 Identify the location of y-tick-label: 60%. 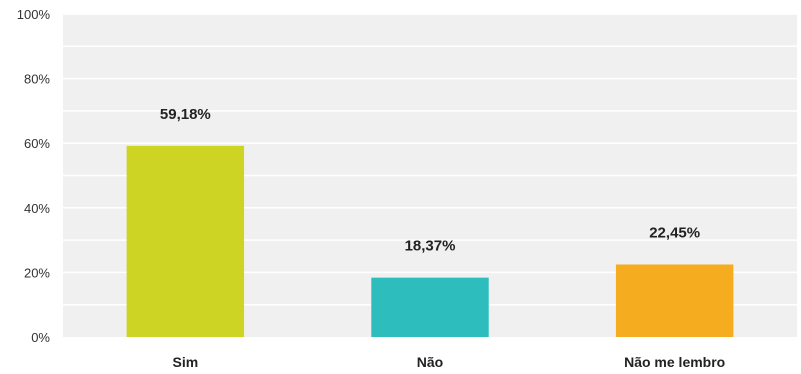
(37, 143).